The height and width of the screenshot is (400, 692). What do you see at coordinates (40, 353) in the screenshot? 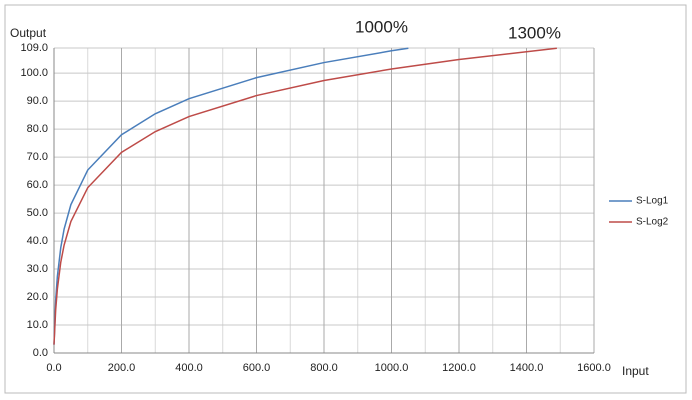
I see `y-tick-label: 0.0` at bounding box center [40, 353].